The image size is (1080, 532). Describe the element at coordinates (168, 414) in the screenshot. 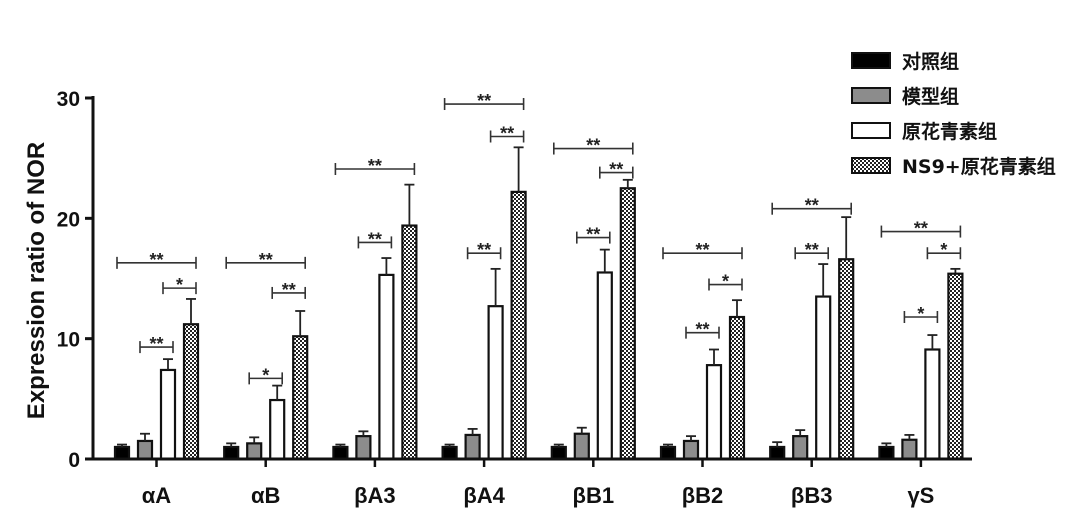

I see `bar-αA-series-2` at that location.